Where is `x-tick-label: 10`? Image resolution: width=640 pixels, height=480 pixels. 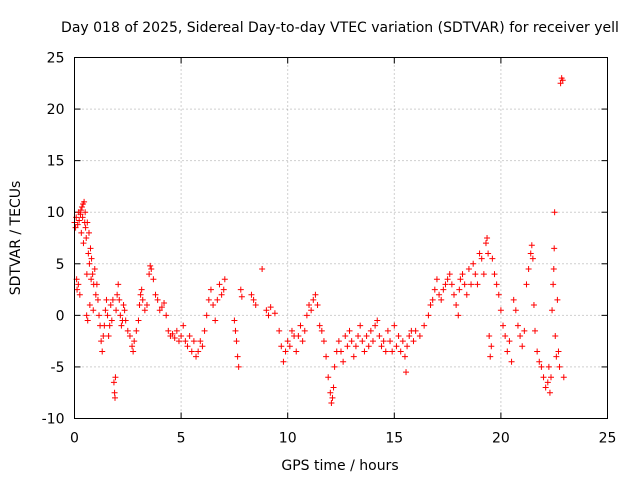
x-tick-label: 10 is located at coordinates (288, 439).